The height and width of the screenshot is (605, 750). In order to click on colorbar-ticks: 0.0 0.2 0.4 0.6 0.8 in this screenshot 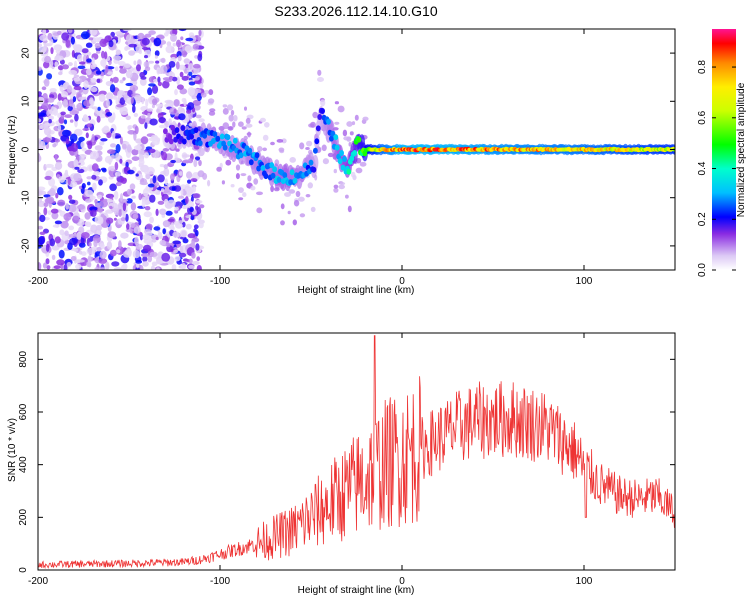, I will do `click(716, 168)`.